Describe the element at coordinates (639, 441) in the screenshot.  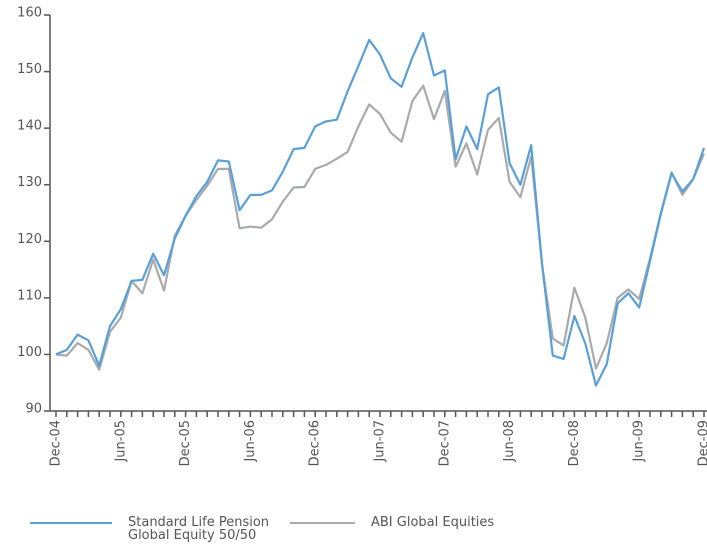
I see `x-tick-label: Jun-09` at that location.